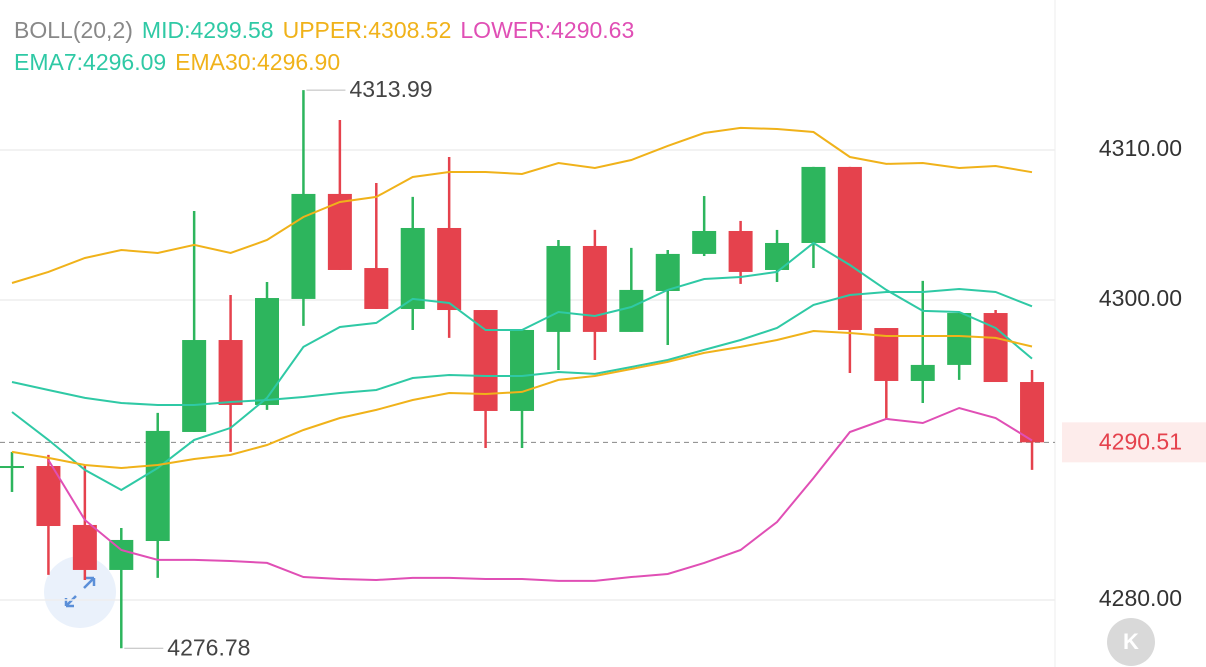  I want to click on high-annotation: 4313.99, so click(390, 89).